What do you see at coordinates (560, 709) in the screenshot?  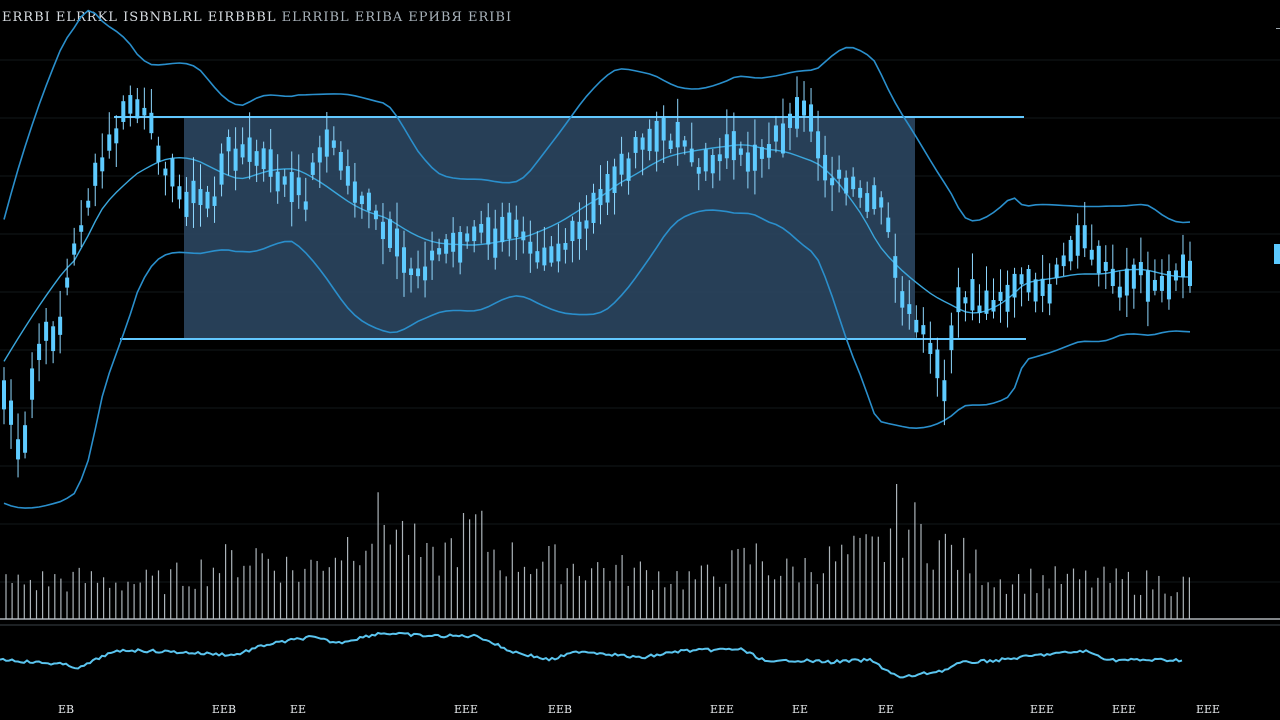 I see `x-tick-label: ЕЕВ` at bounding box center [560, 709].